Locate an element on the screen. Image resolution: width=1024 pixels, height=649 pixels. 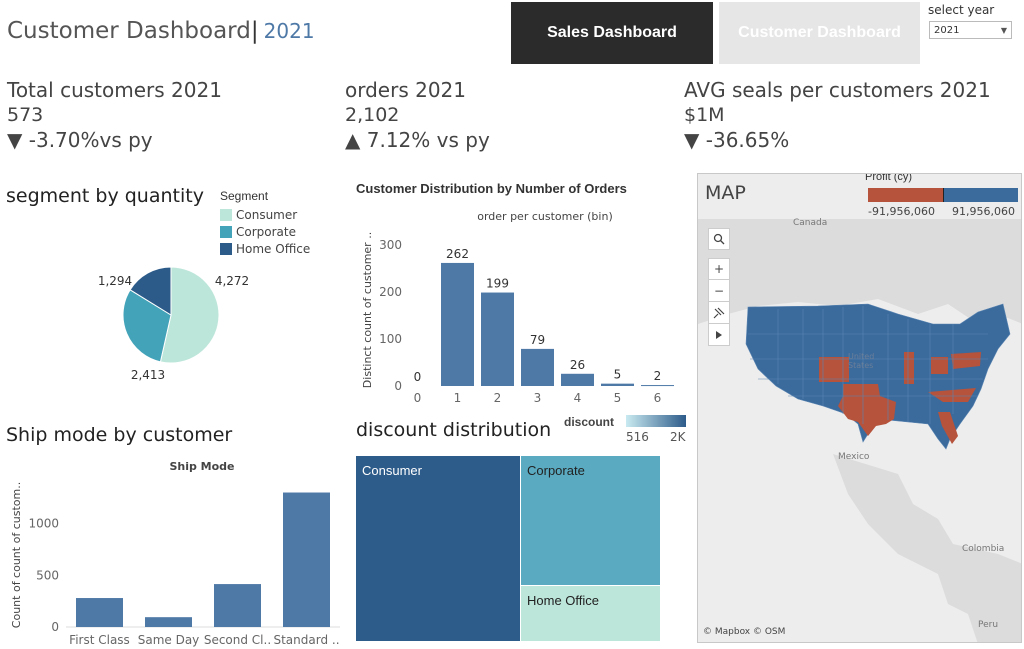
treemap-cell-home-office: Home Office is located at coordinates (590, 613).